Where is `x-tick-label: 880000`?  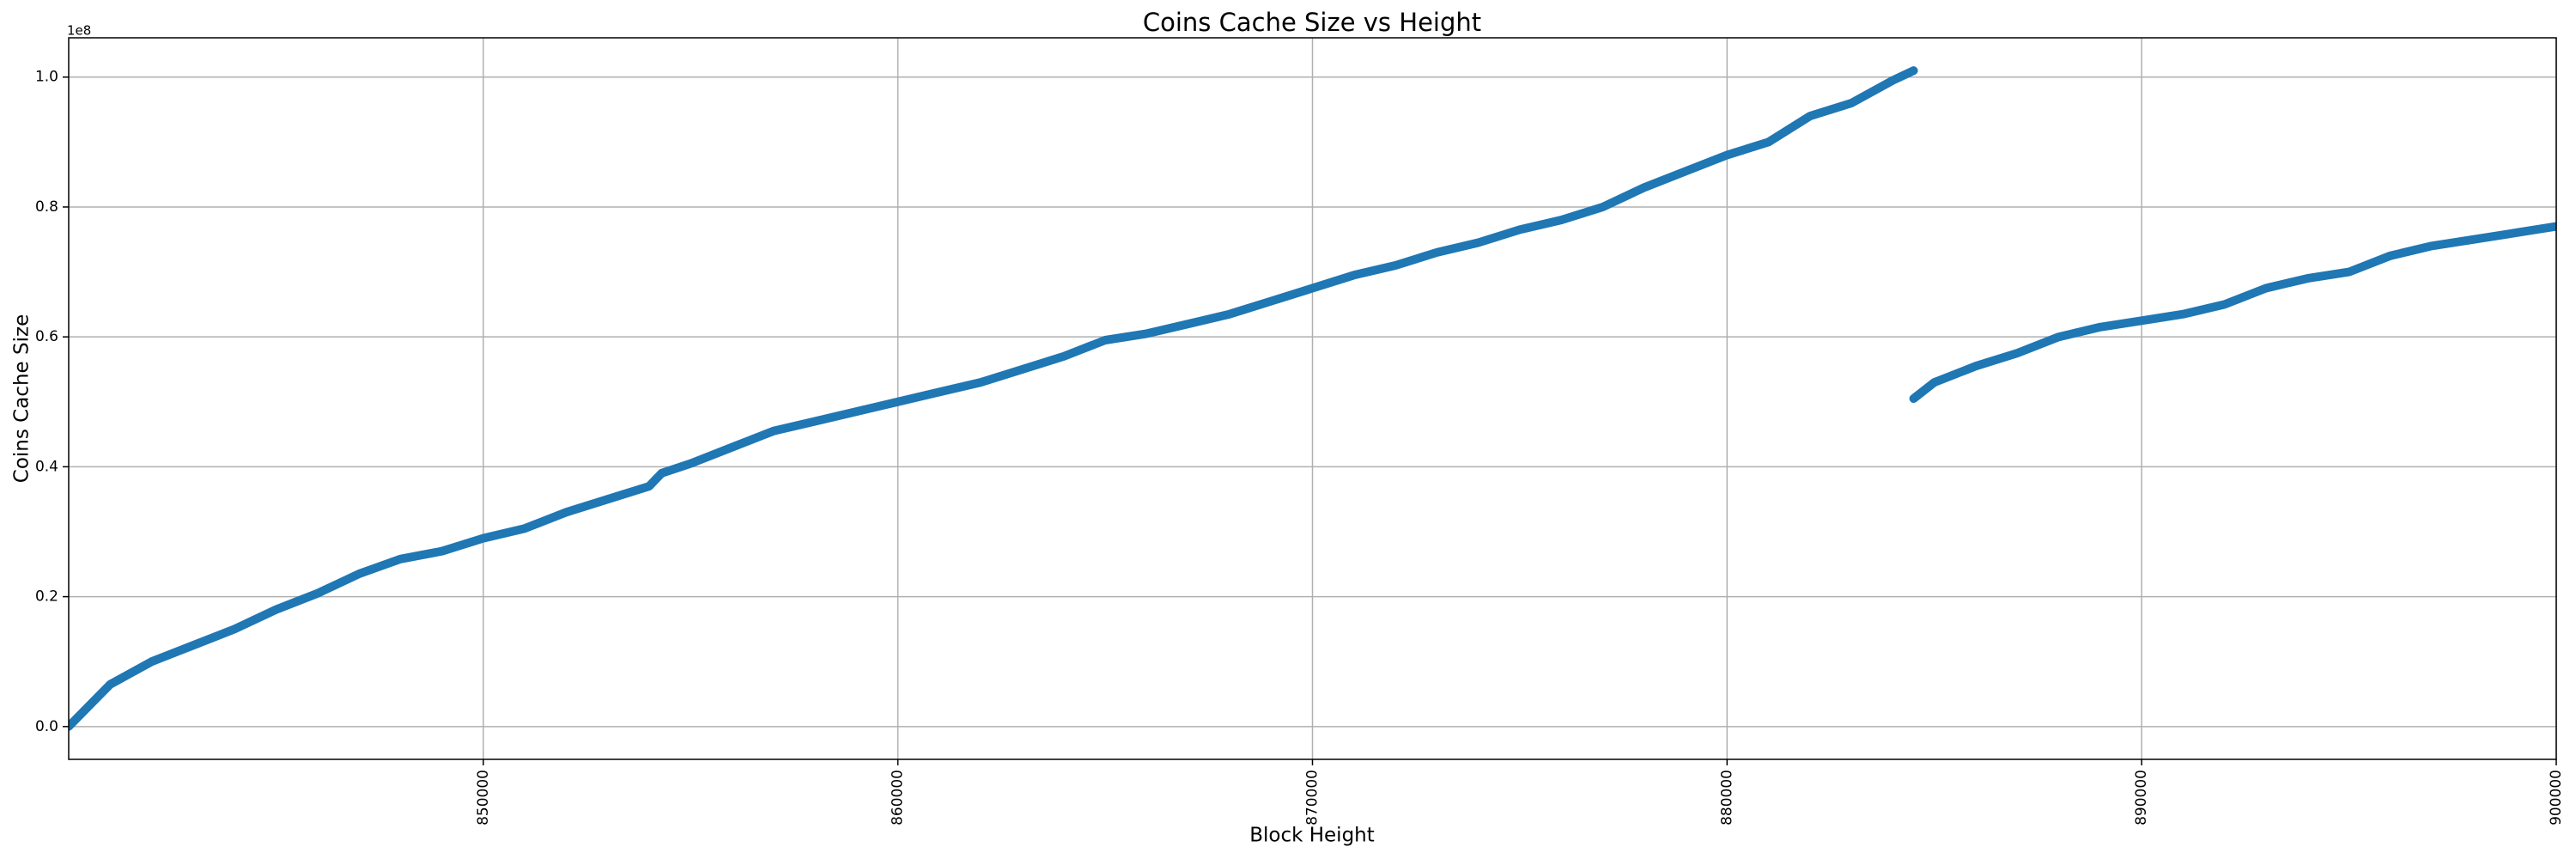 x-tick-label: 880000 is located at coordinates (1726, 798).